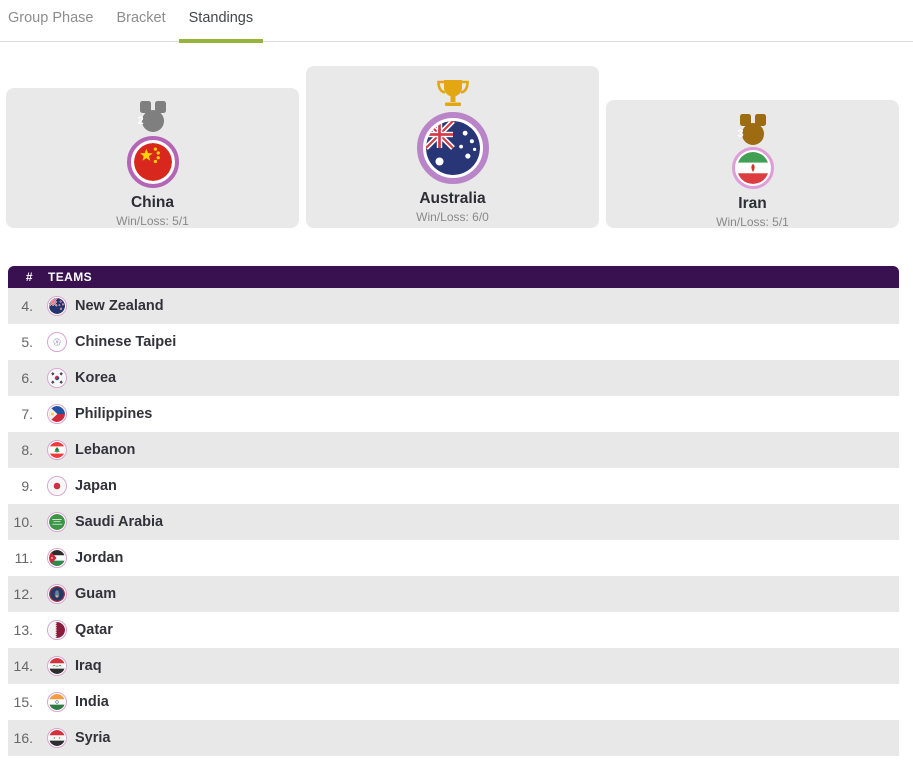 This screenshot has height=776, width=913. Describe the element at coordinates (126, 342) in the screenshot. I see `row-team-name: Chinese Taipei` at that location.